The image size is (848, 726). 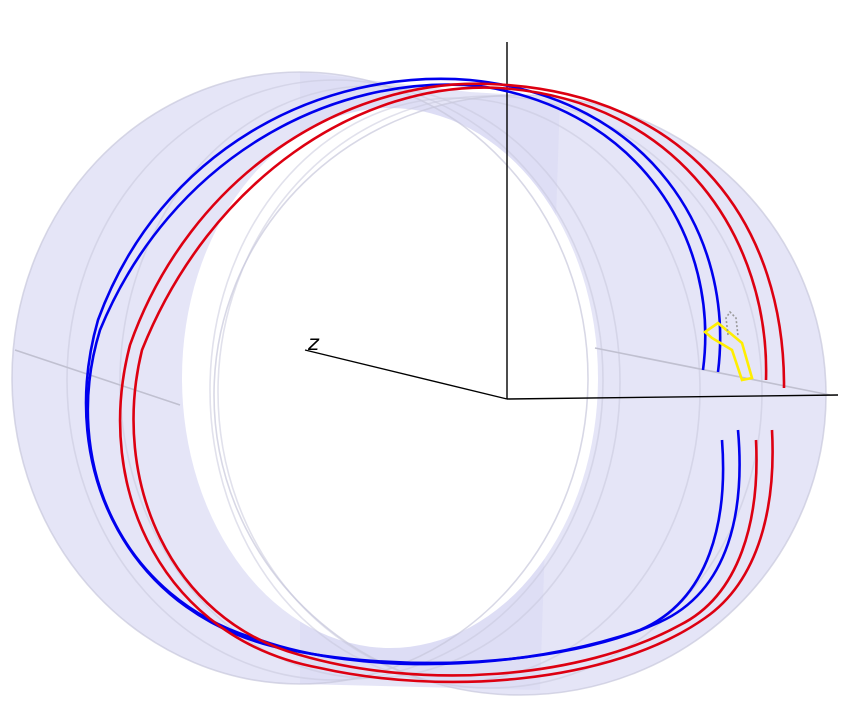 I want to click on cylinder-center-line, so click(x=422, y=376).